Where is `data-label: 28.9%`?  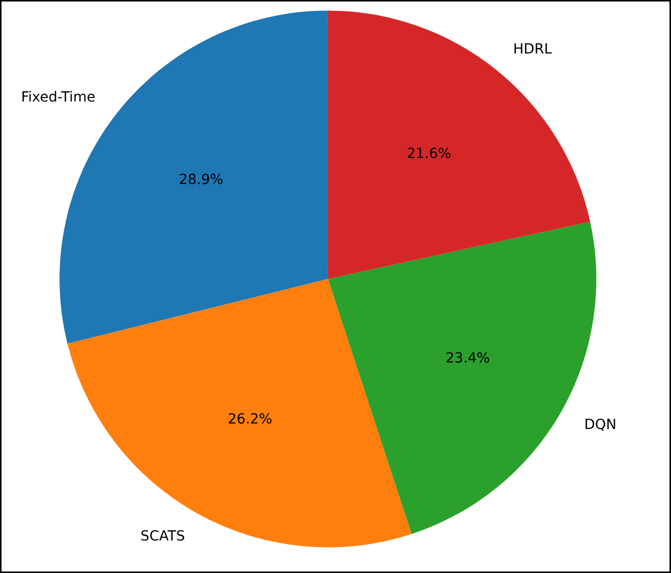
data-label: 28.9% is located at coordinates (201, 180).